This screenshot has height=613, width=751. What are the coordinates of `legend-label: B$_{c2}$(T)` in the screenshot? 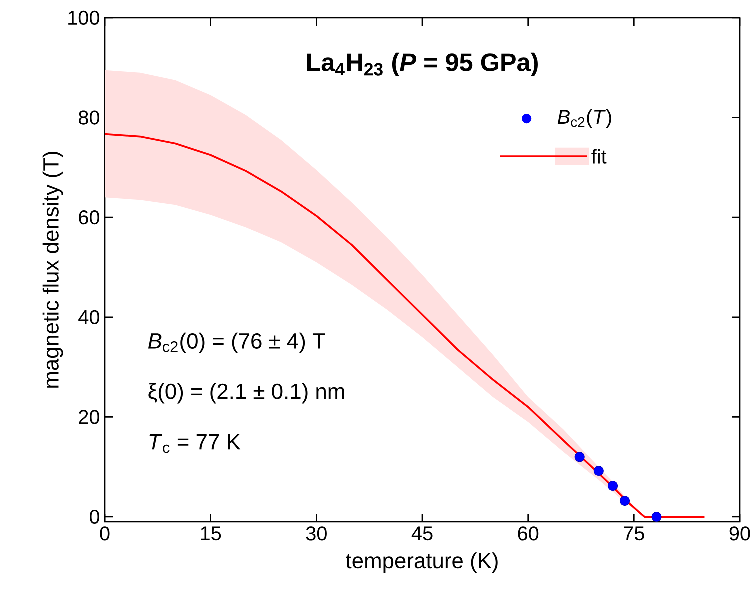 It's located at (585, 119).